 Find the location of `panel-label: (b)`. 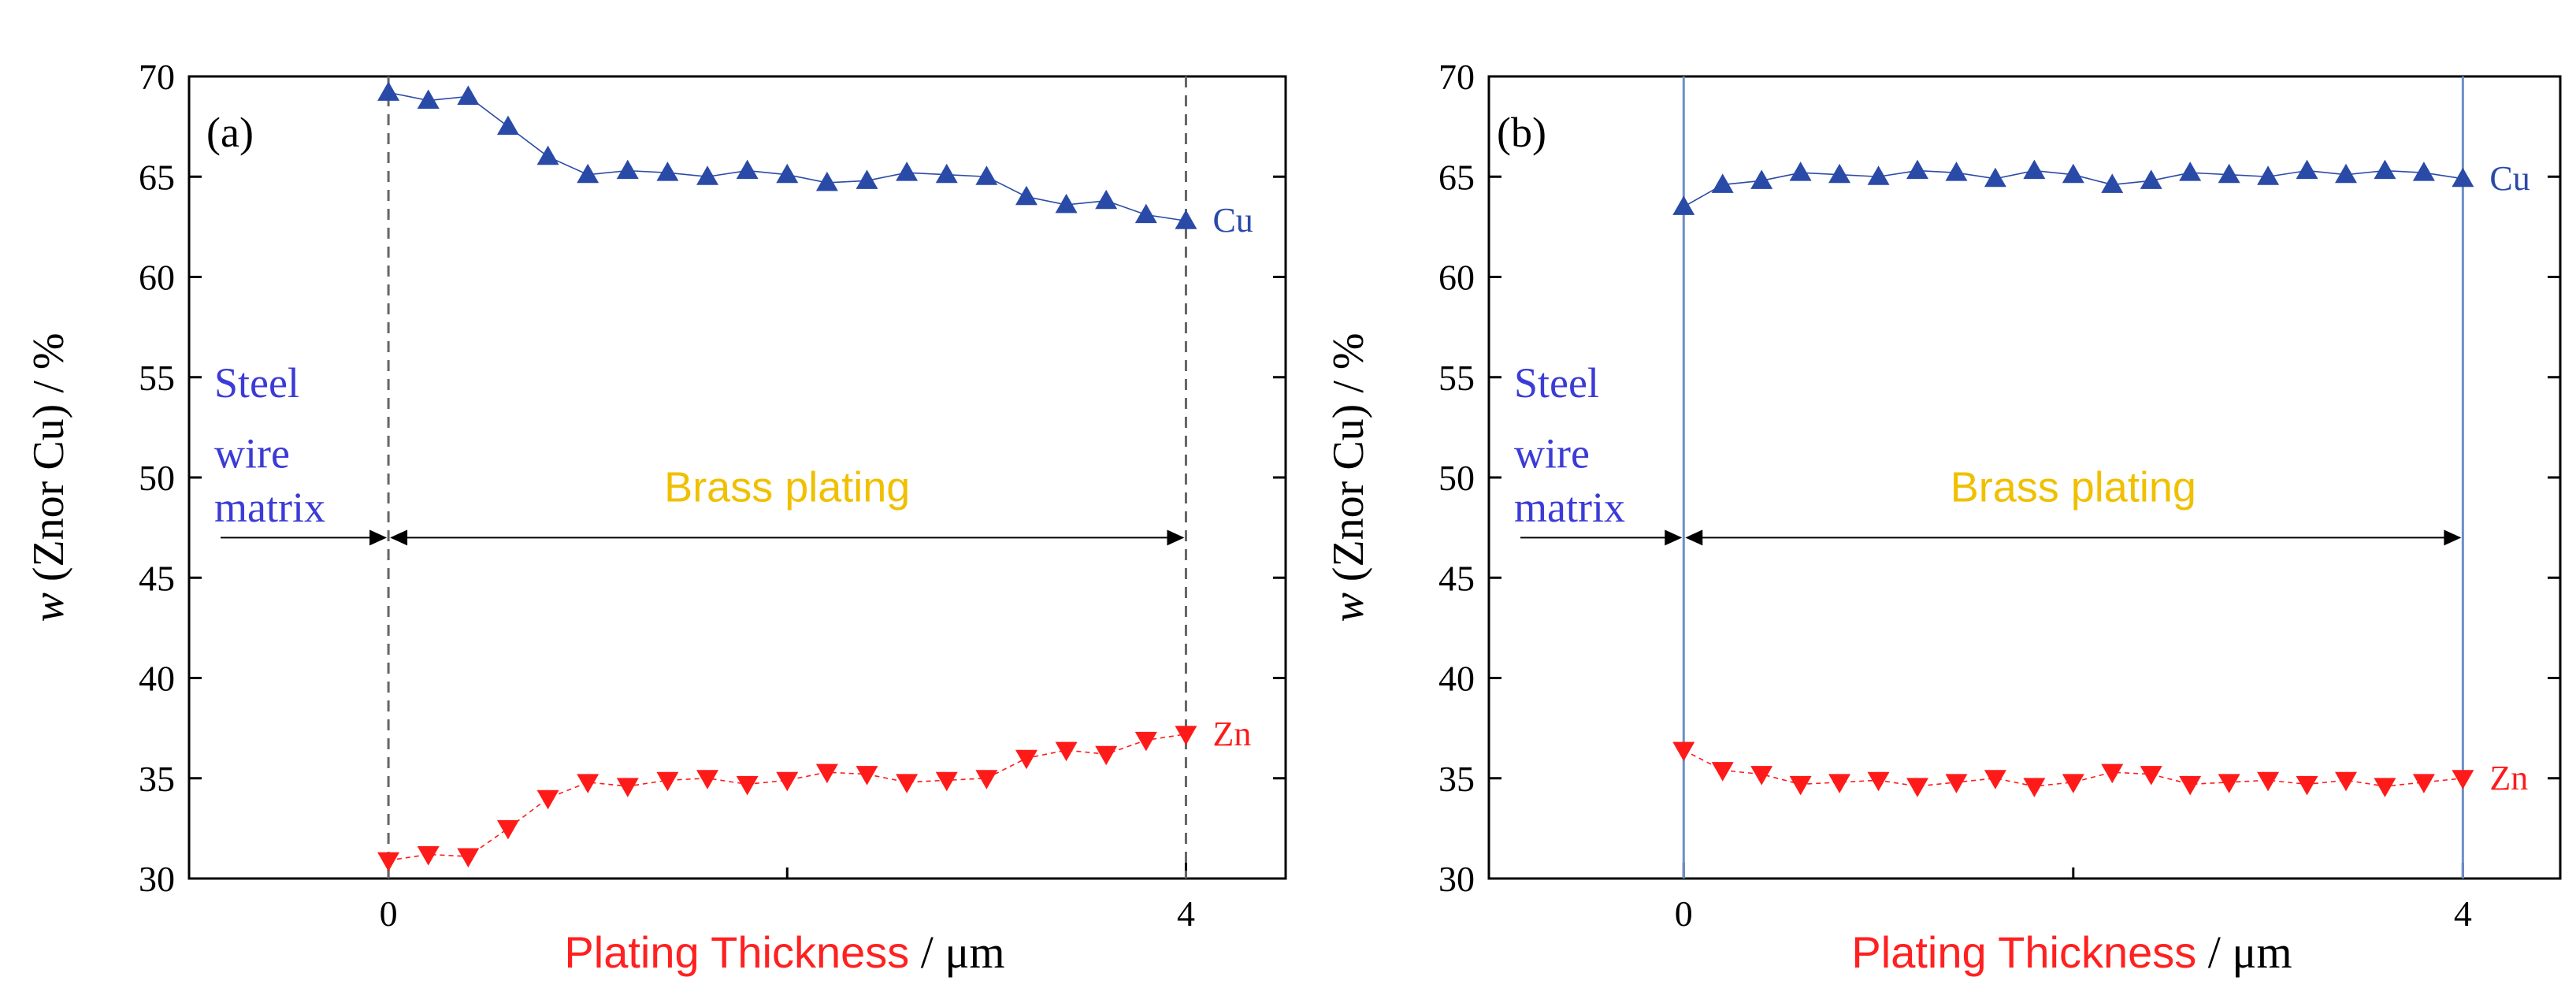

panel-label: (b) is located at coordinates (1521, 132).